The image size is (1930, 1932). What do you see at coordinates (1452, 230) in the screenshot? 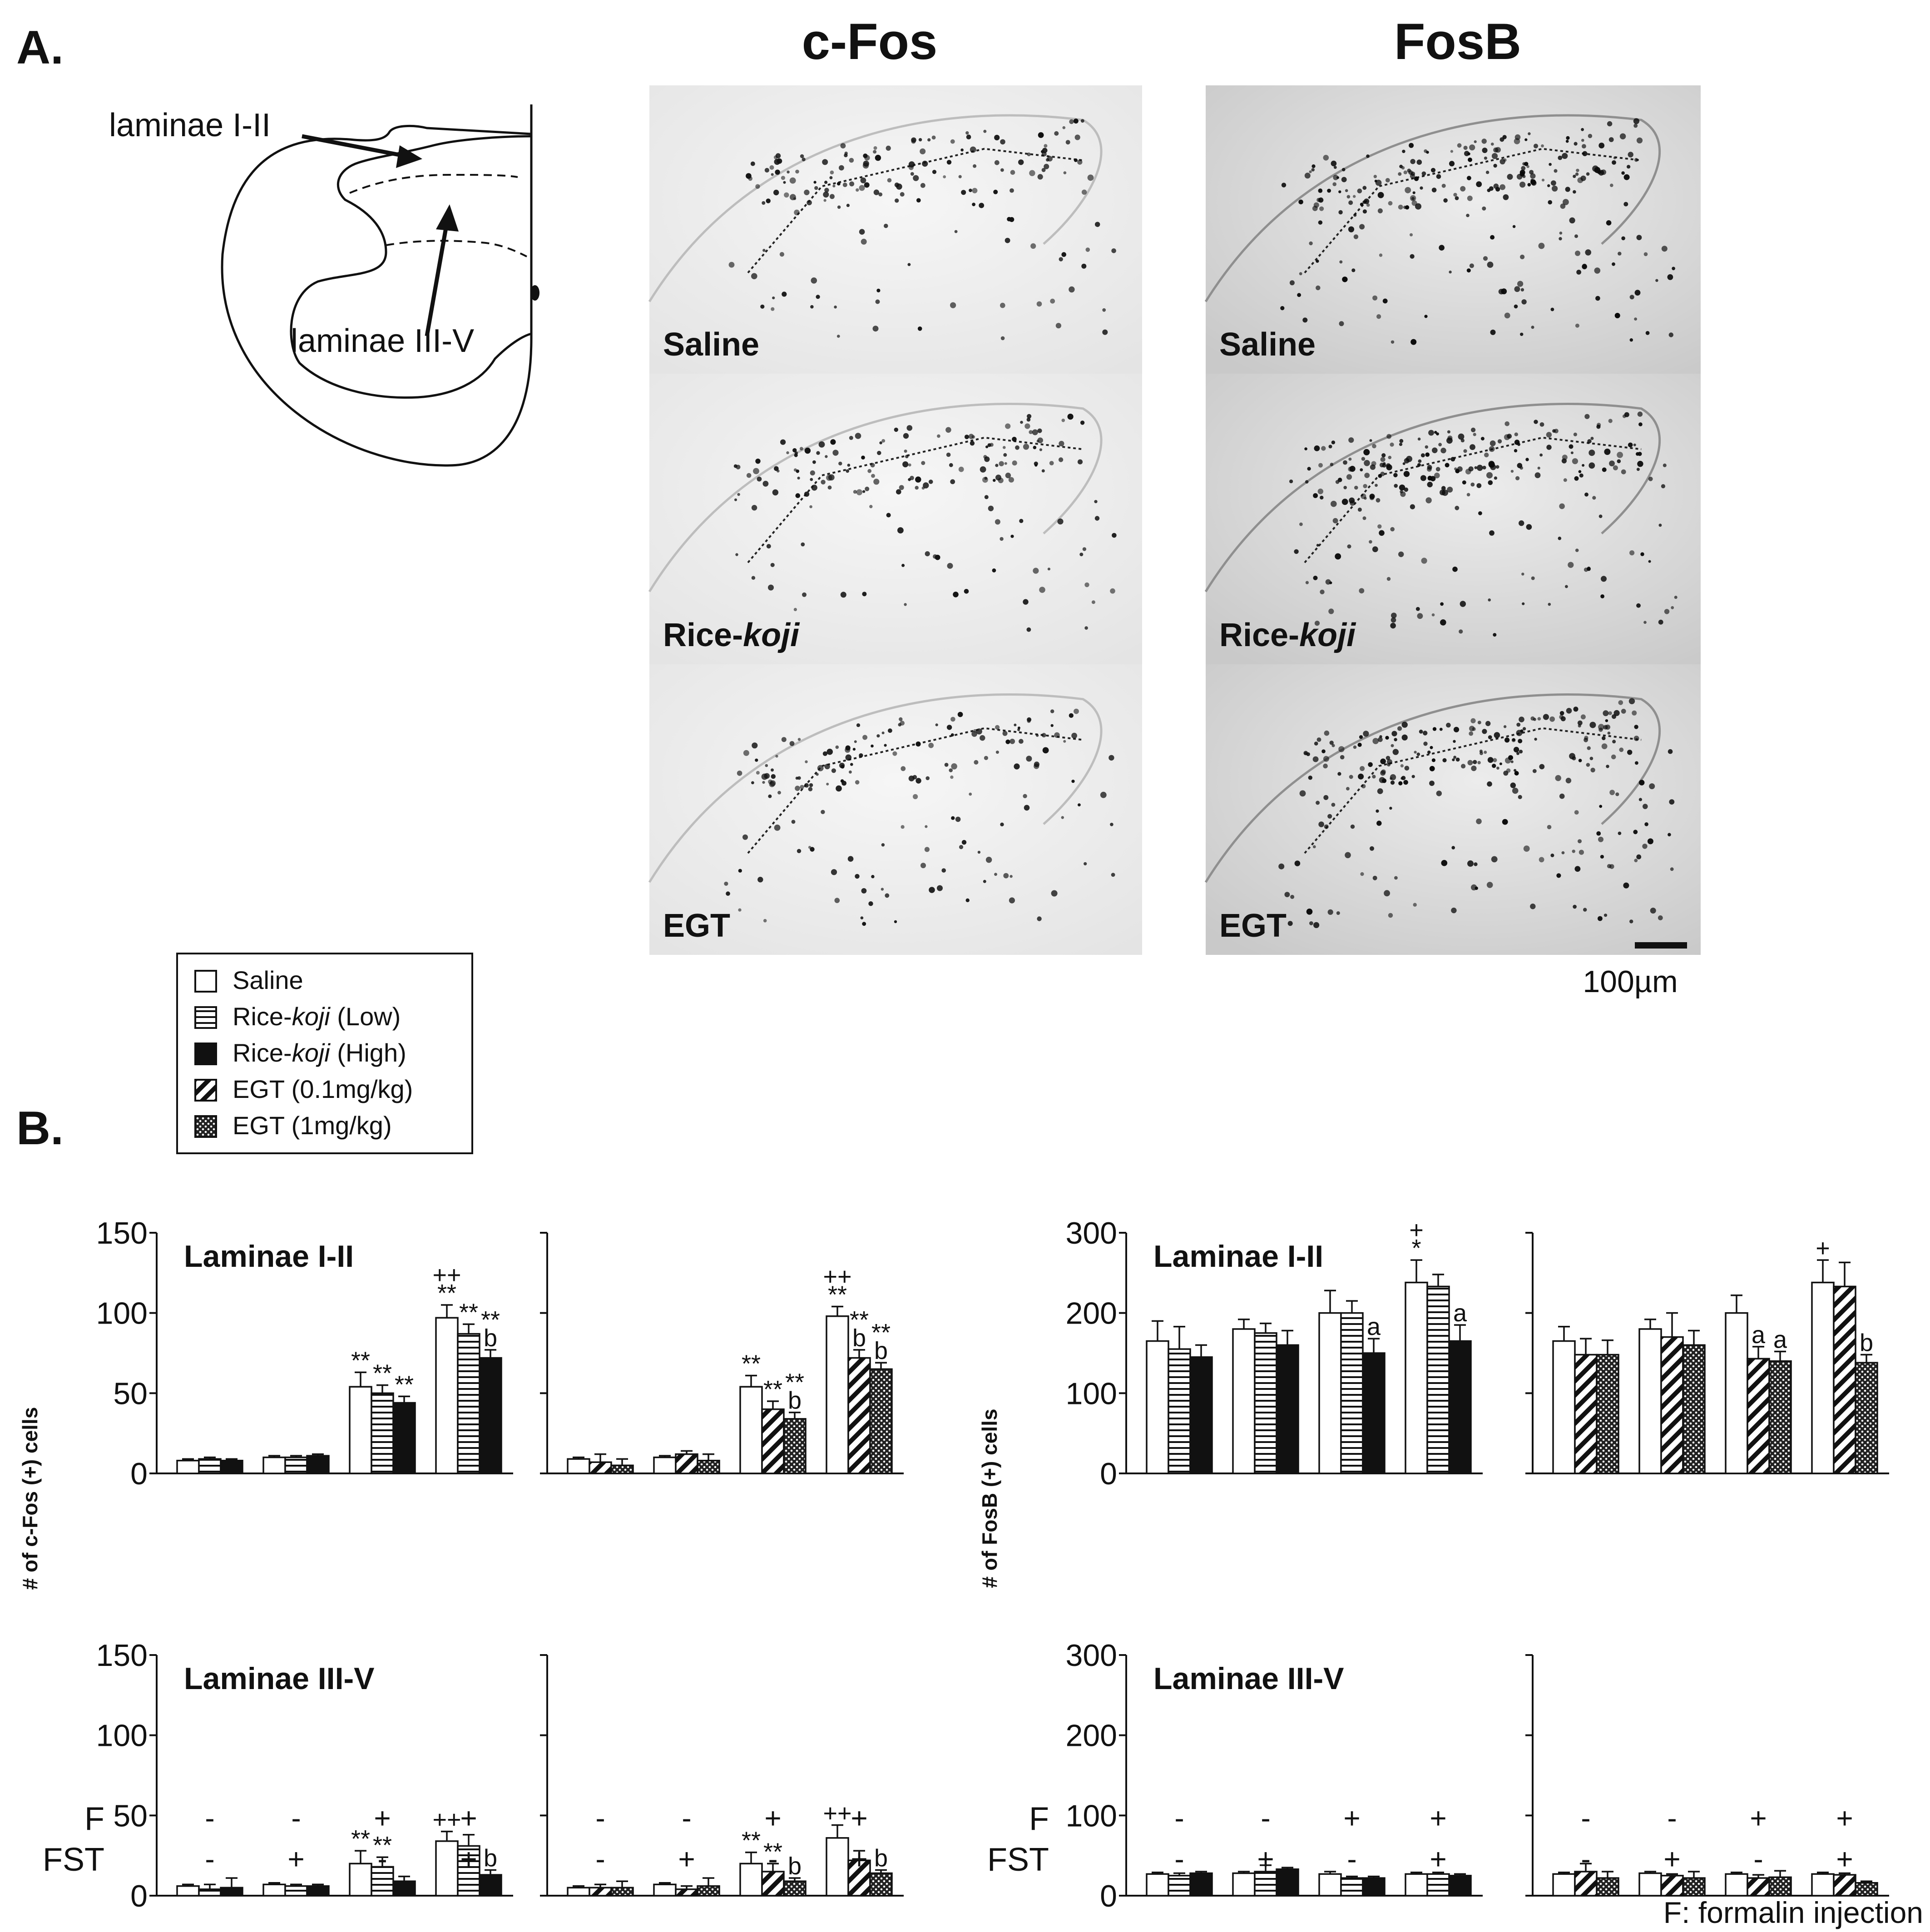
I see `micrograph-fosb-saline: Saline` at bounding box center [1452, 230].